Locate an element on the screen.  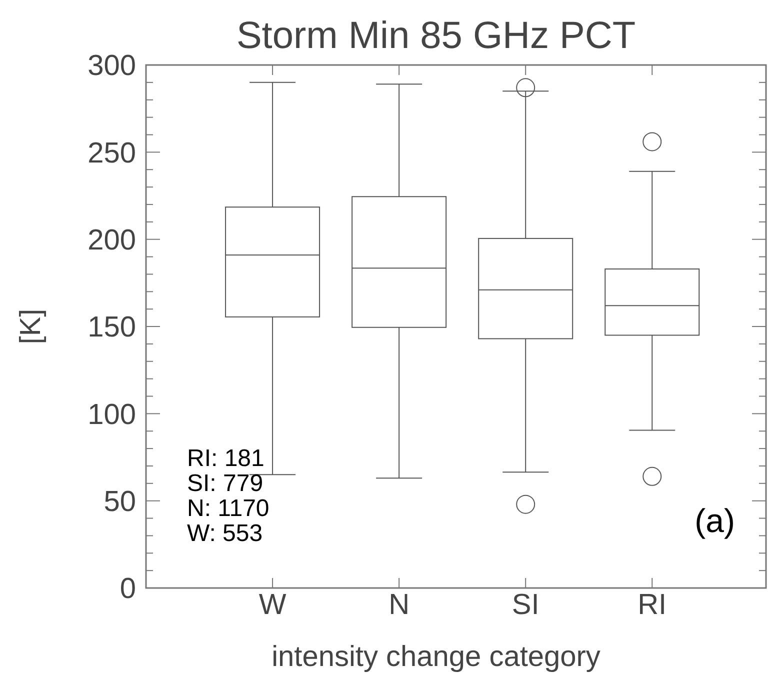
annotation: SI: 779 is located at coordinates (225, 483).